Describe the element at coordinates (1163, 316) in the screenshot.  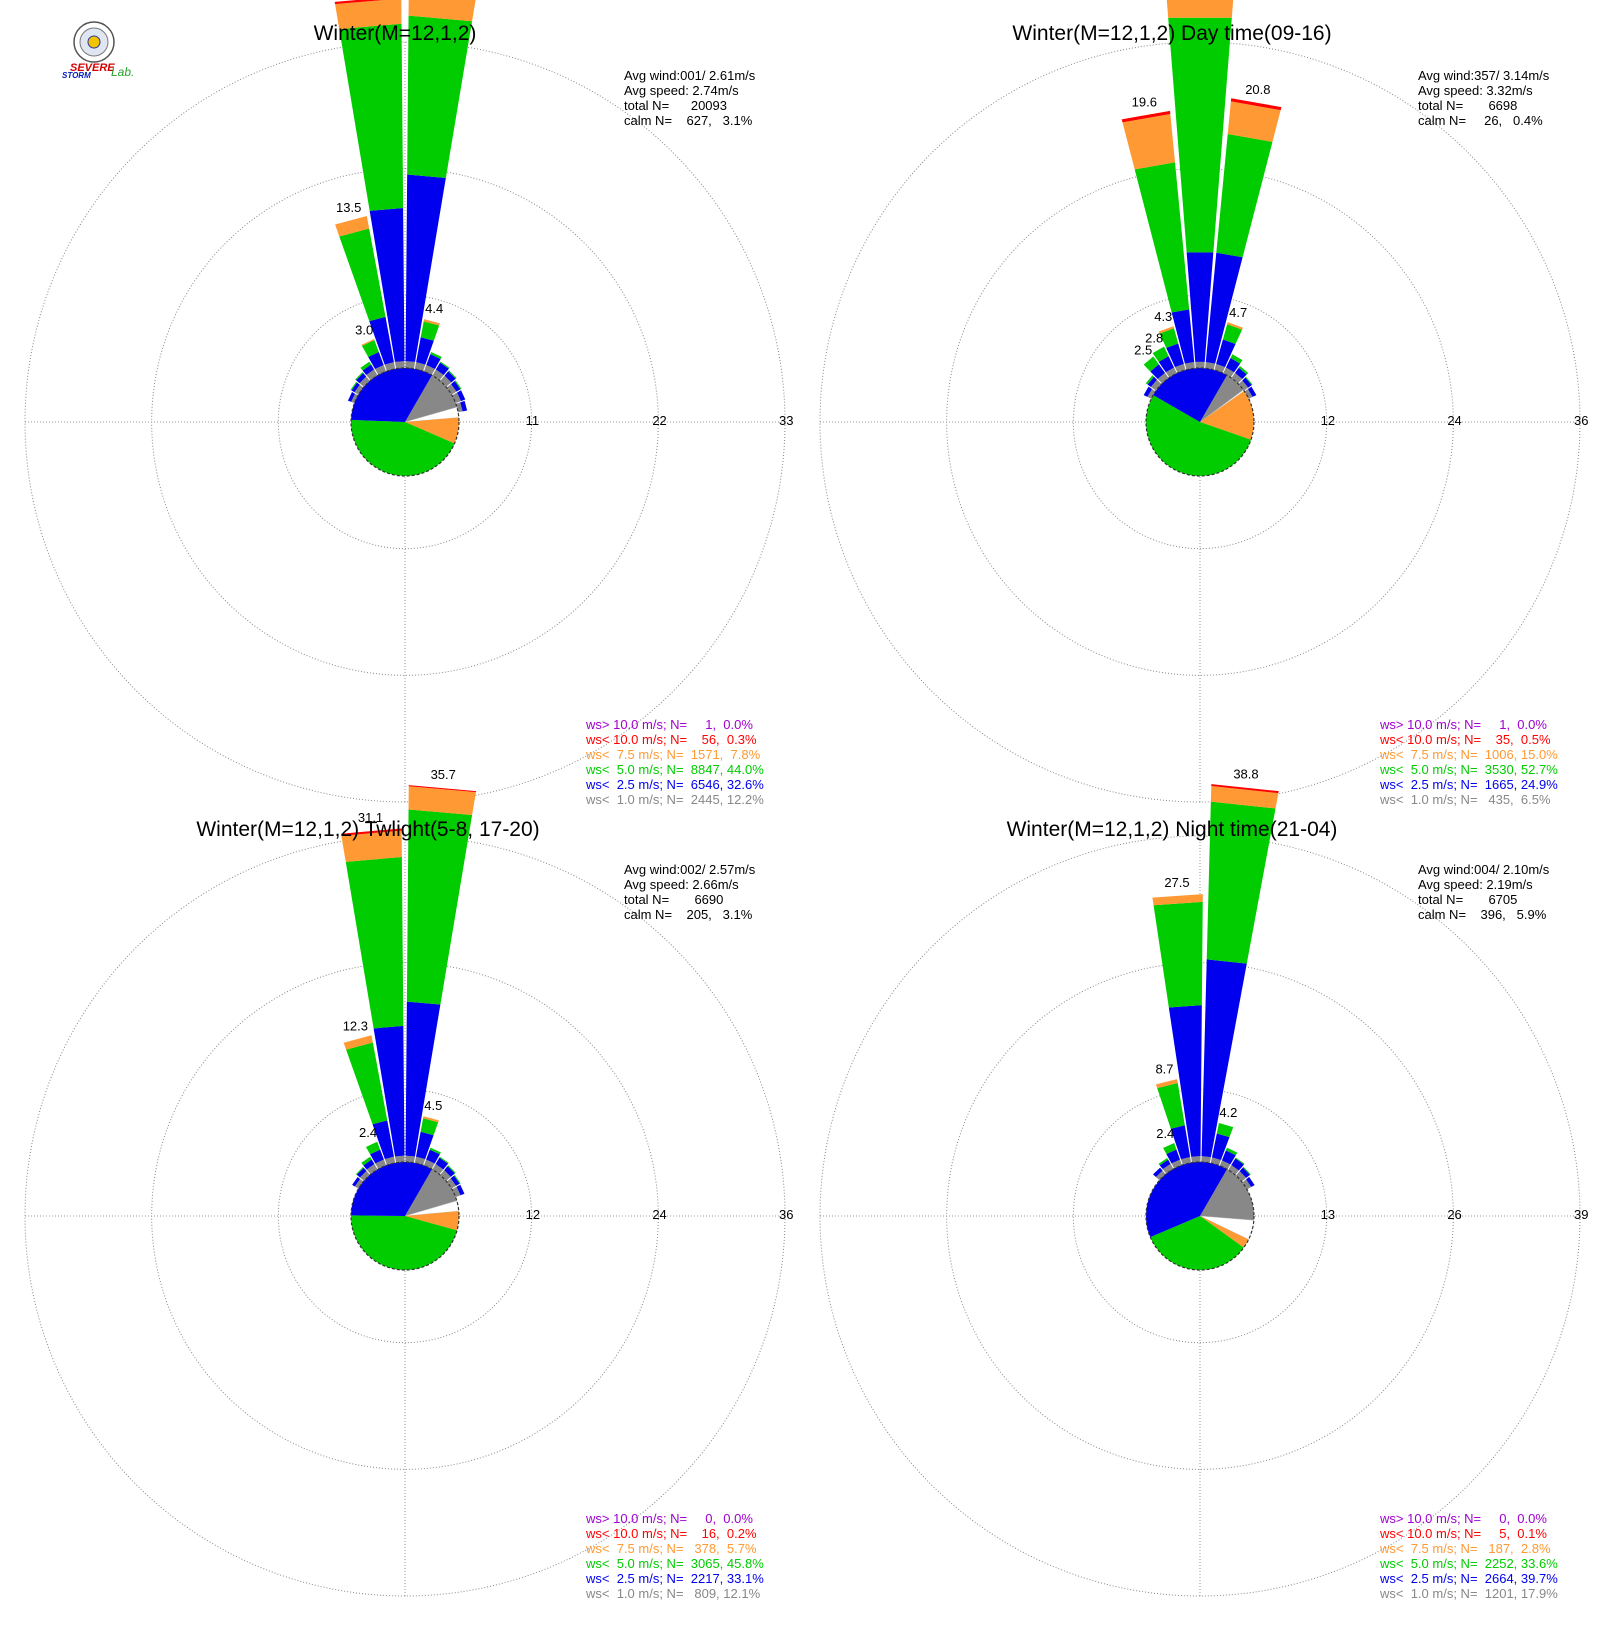
I see `petal-value-label: 4.3` at that location.